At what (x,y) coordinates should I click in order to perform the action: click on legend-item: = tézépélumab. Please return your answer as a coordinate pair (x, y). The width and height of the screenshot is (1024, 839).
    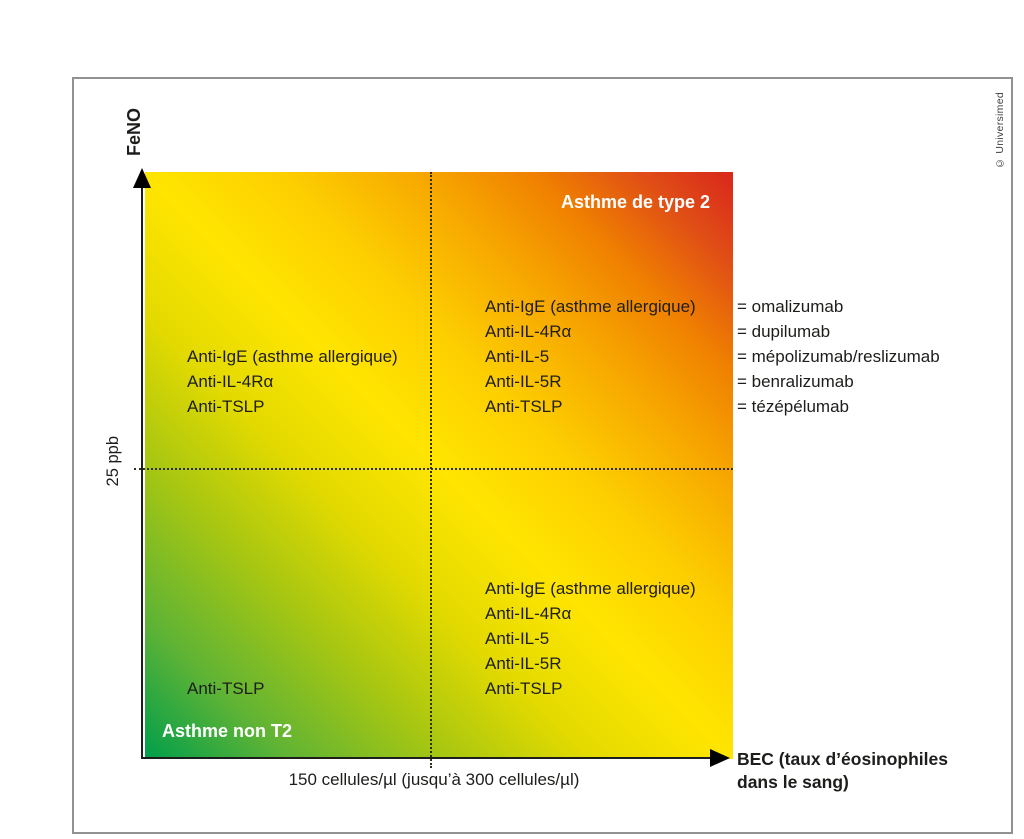
    Looking at the image, I should click on (793, 406).